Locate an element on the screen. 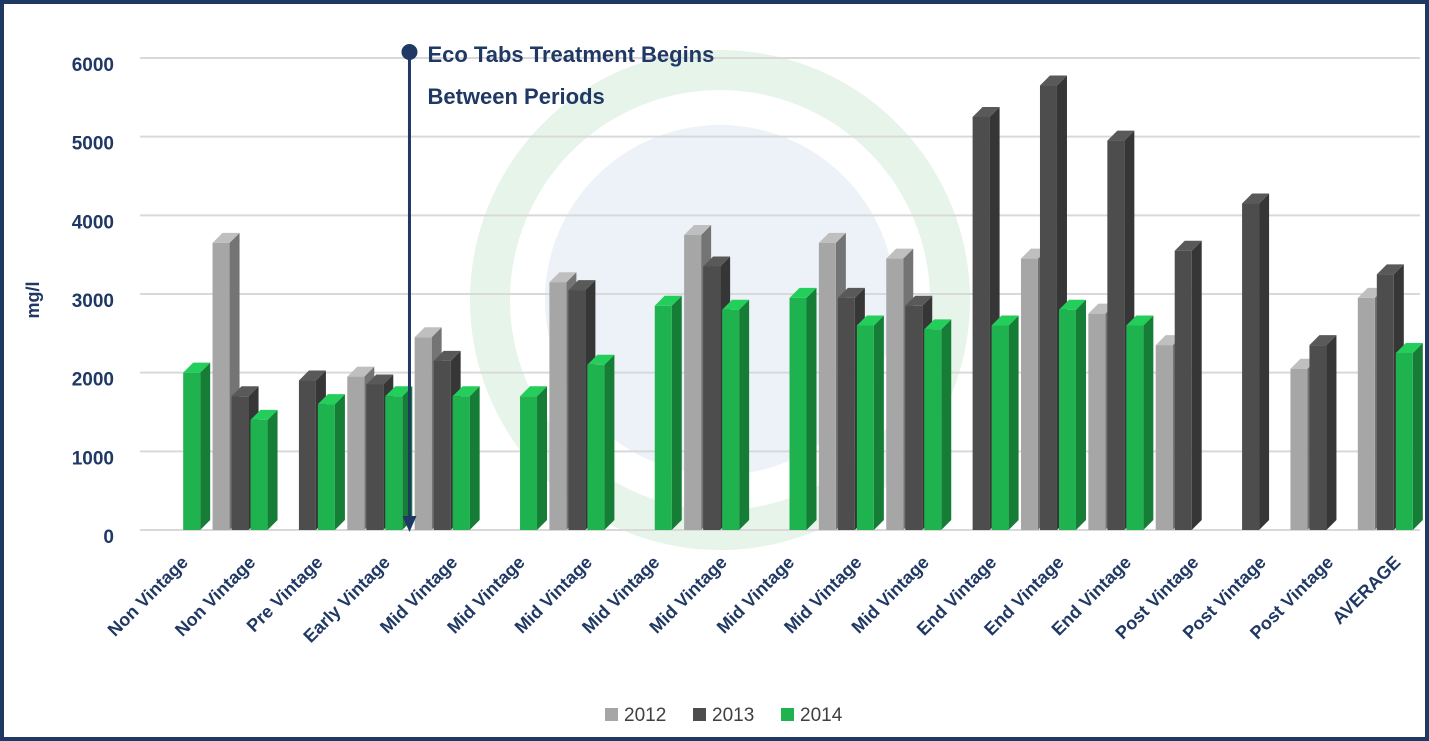 The image size is (1429, 741). annotation-dot is located at coordinates (409, 52).